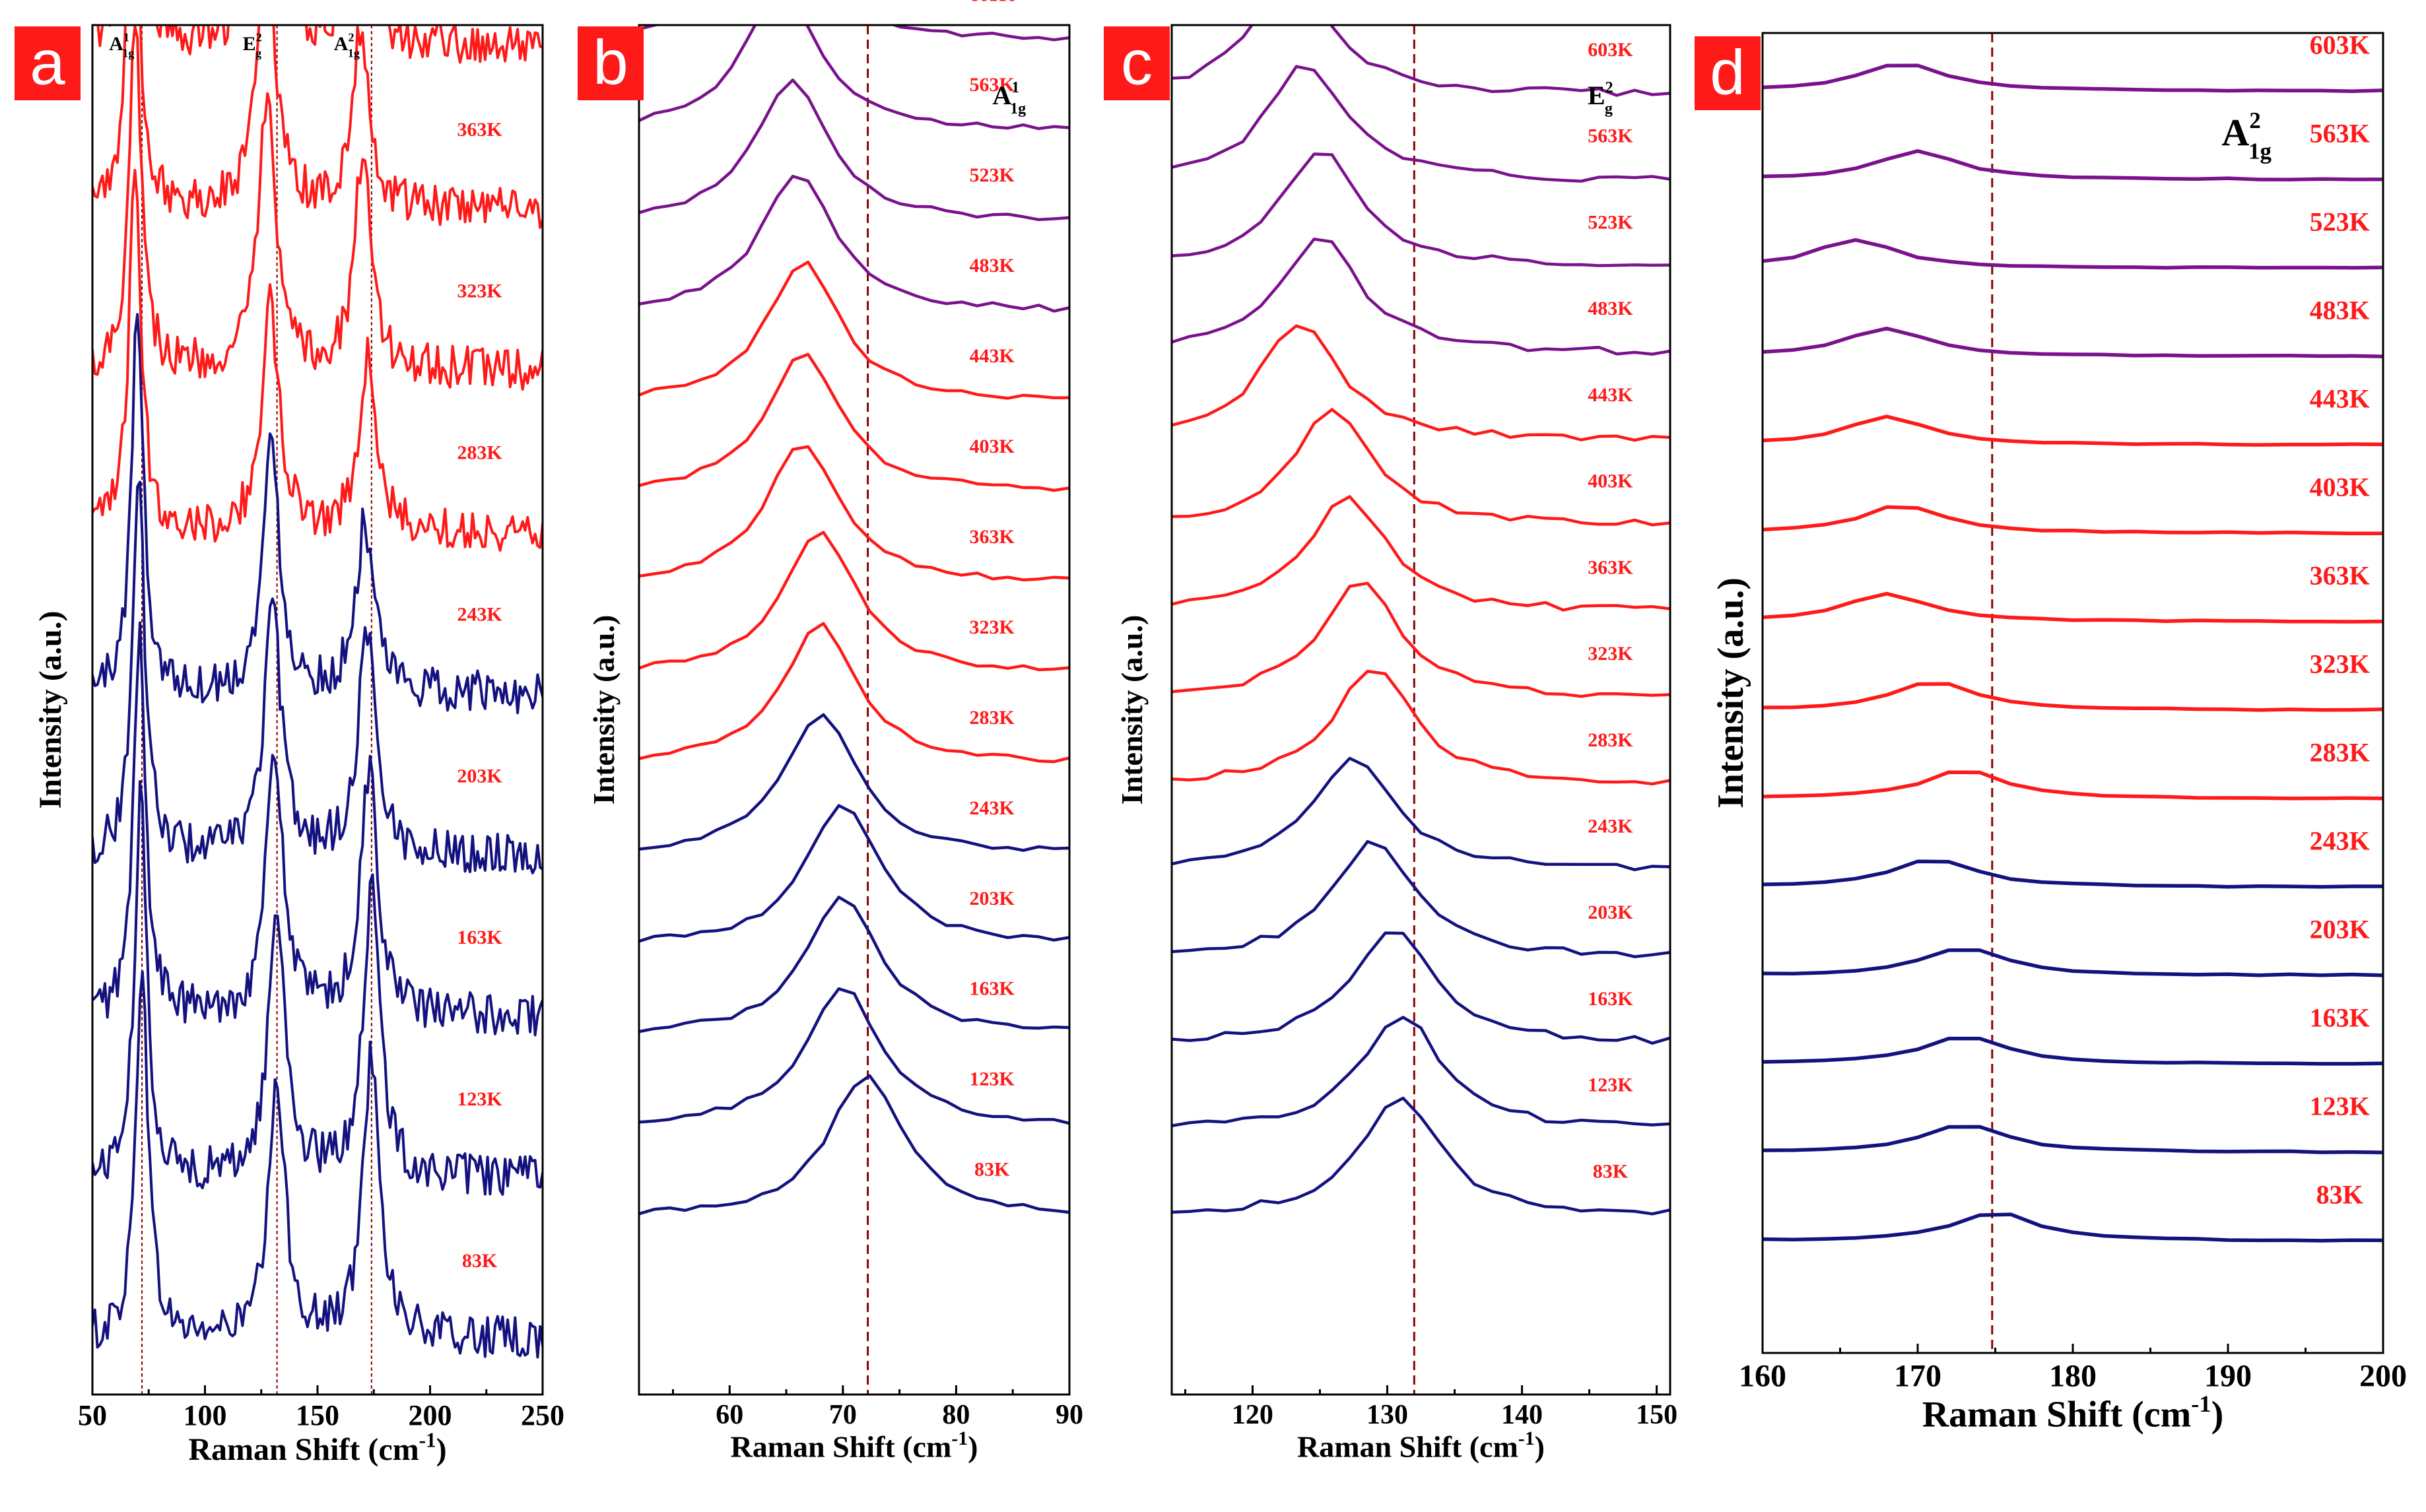  What do you see at coordinates (1610, 395) in the screenshot?
I see `temperature-label-443K: 443K` at bounding box center [1610, 395].